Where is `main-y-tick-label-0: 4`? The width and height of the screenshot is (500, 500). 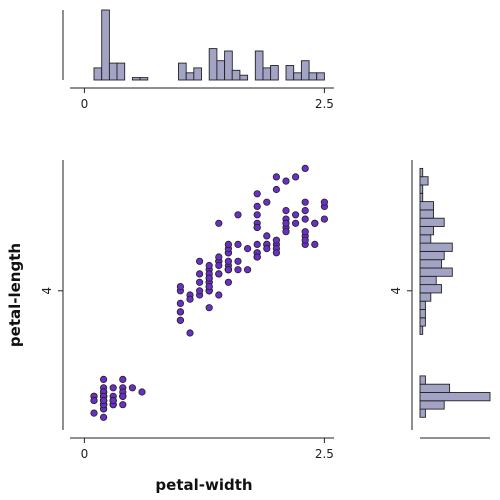 main-y-tick-label-0: 4 is located at coordinates (47, 291).